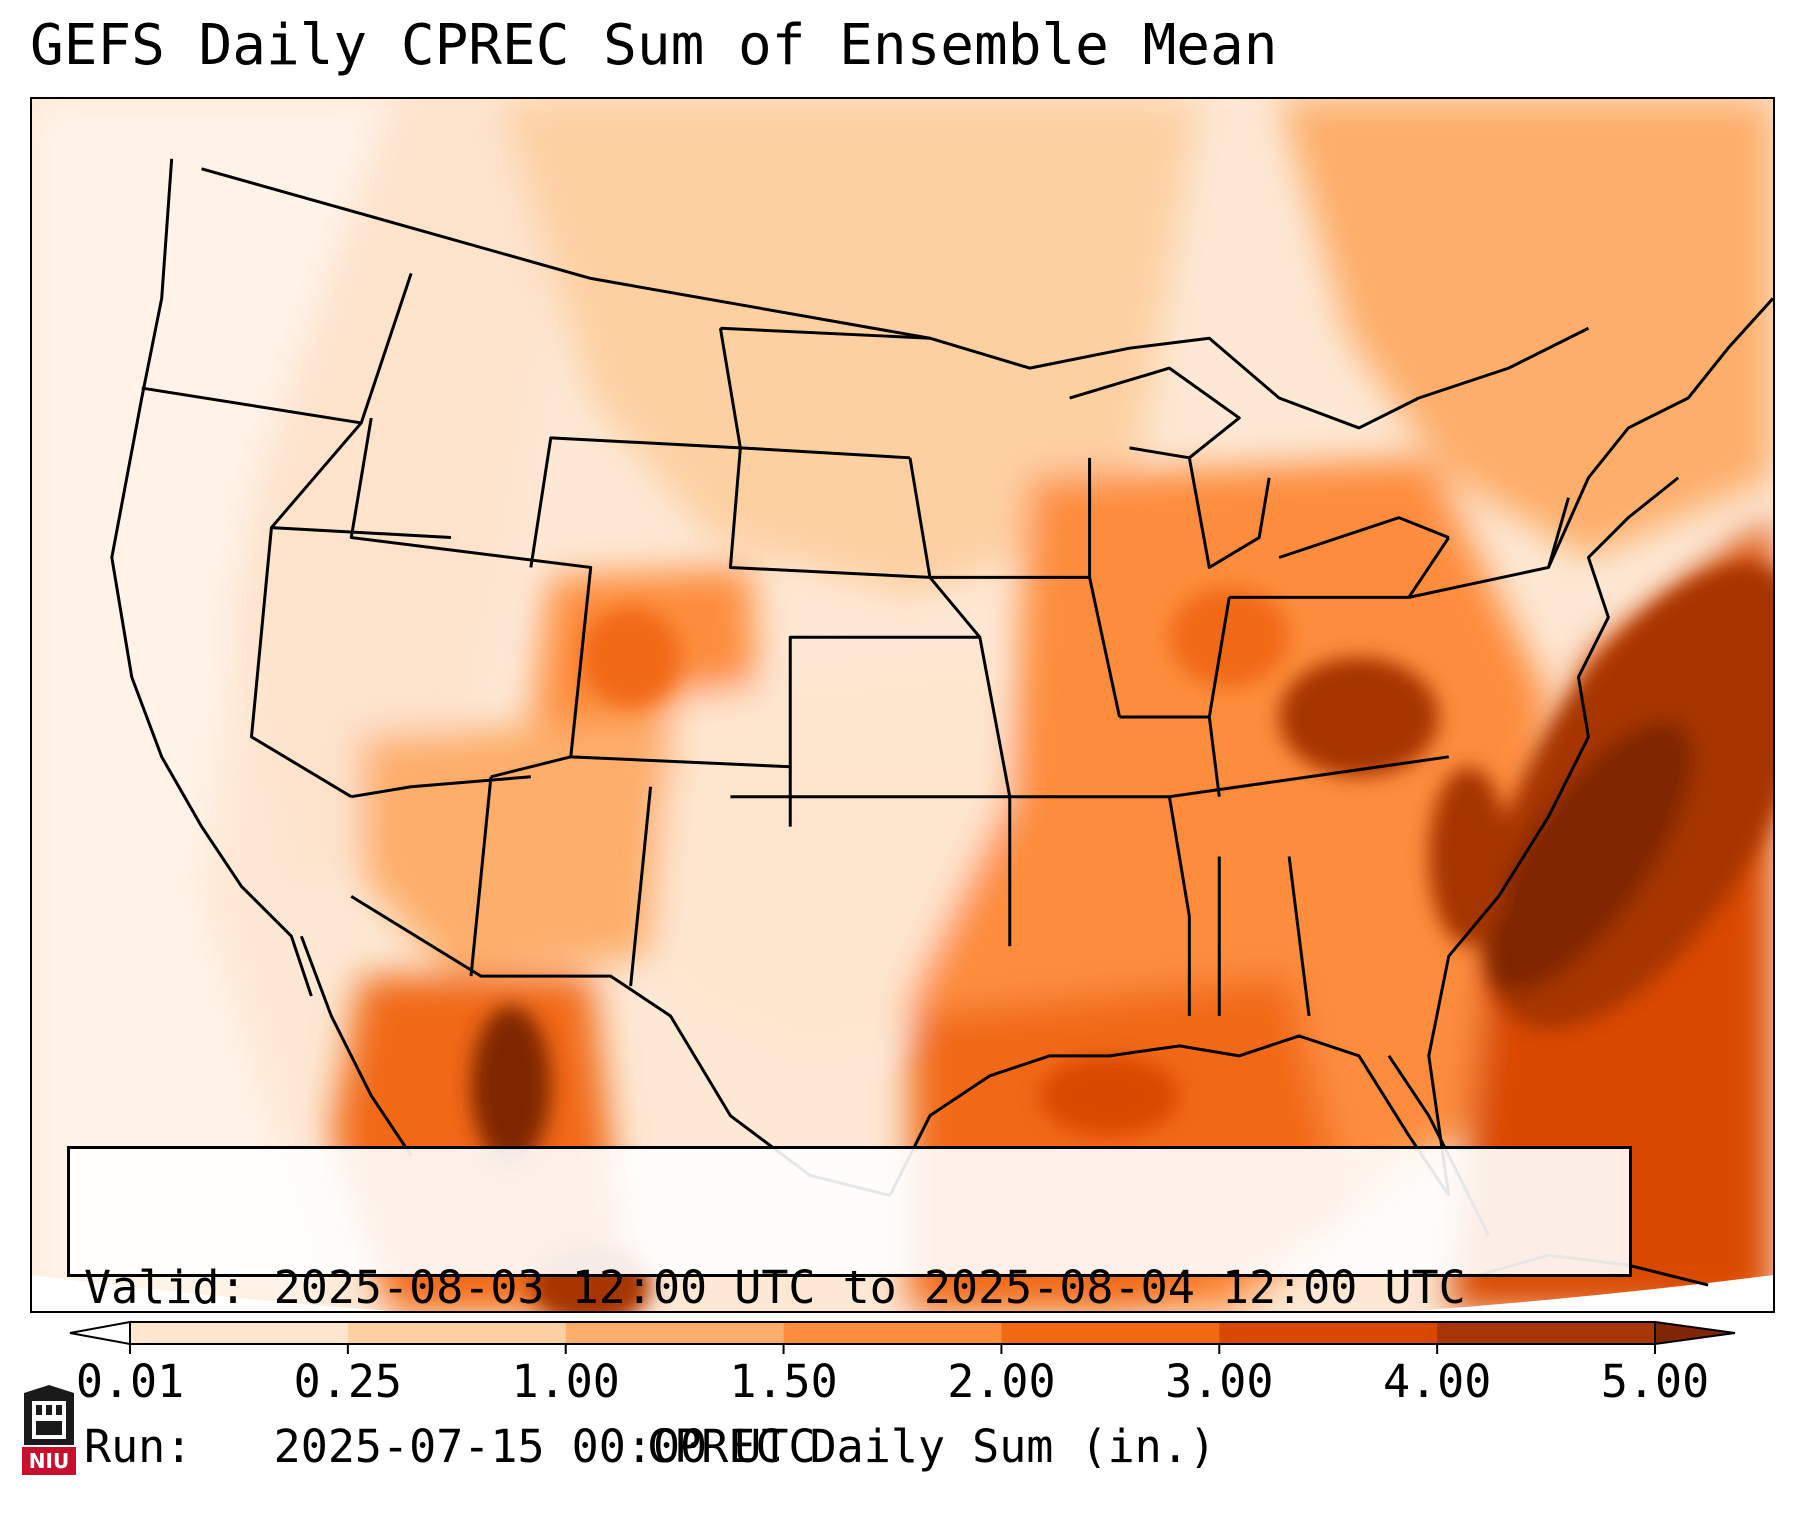 This screenshot has width=1803, height=1526. What do you see at coordinates (1109, 1095) in the screenshot?
I see `precip-core-gulf` at bounding box center [1109, 1095].